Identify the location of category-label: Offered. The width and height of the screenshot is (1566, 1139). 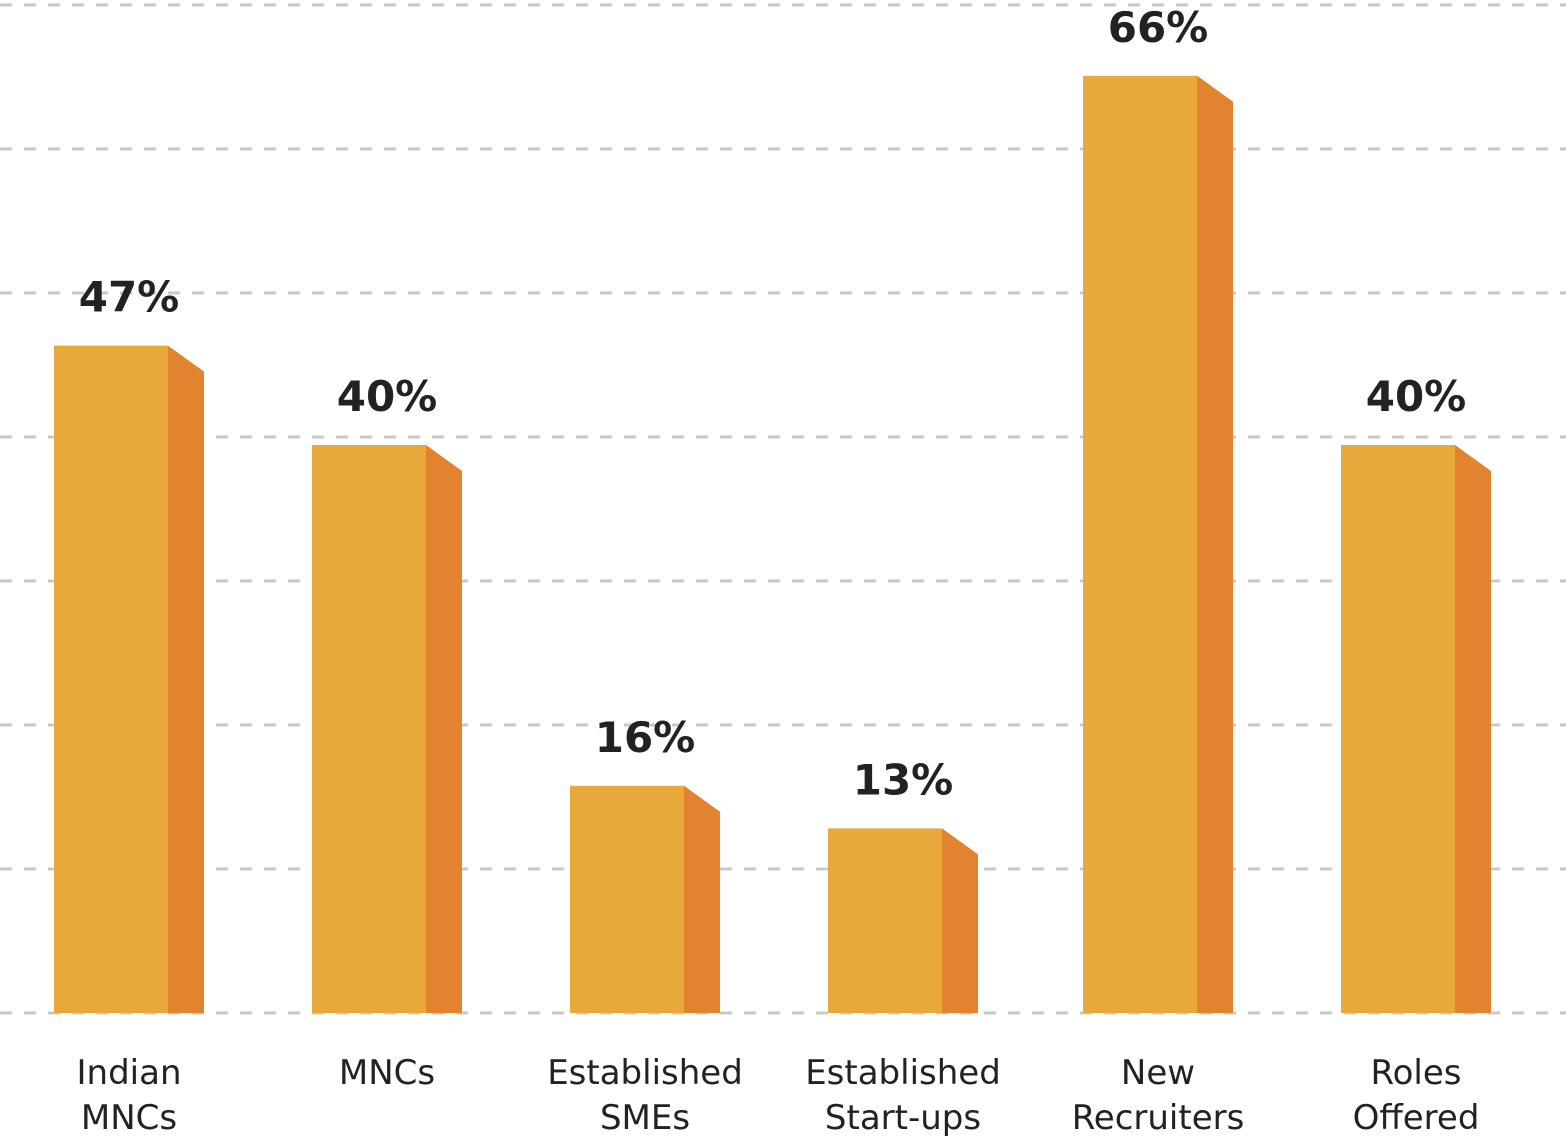
(1416, 1118).